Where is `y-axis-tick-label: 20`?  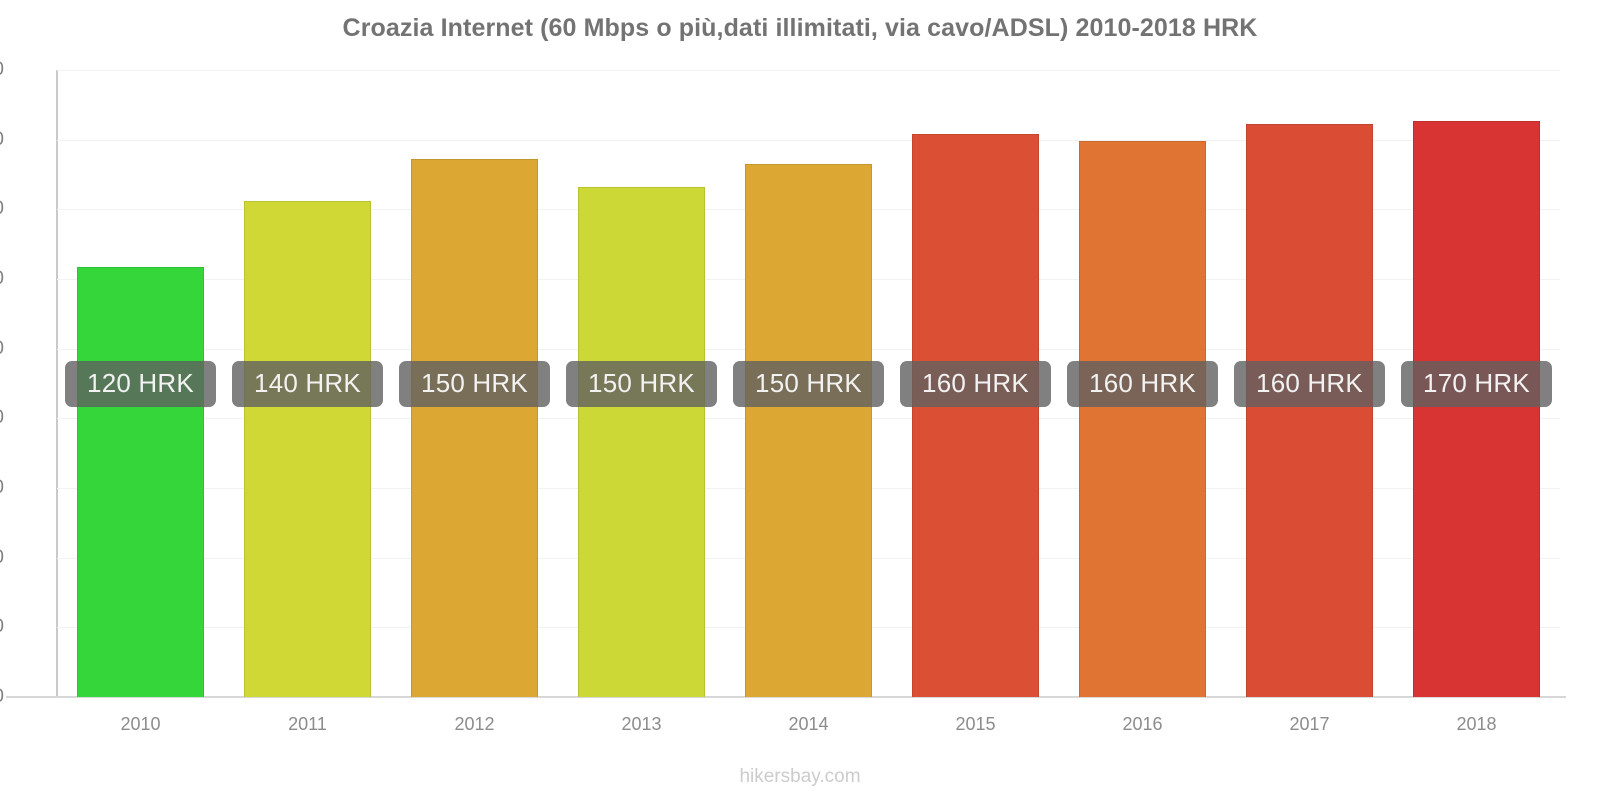 y-axis-tick-label: 20 is located at coordinates (2, 627).